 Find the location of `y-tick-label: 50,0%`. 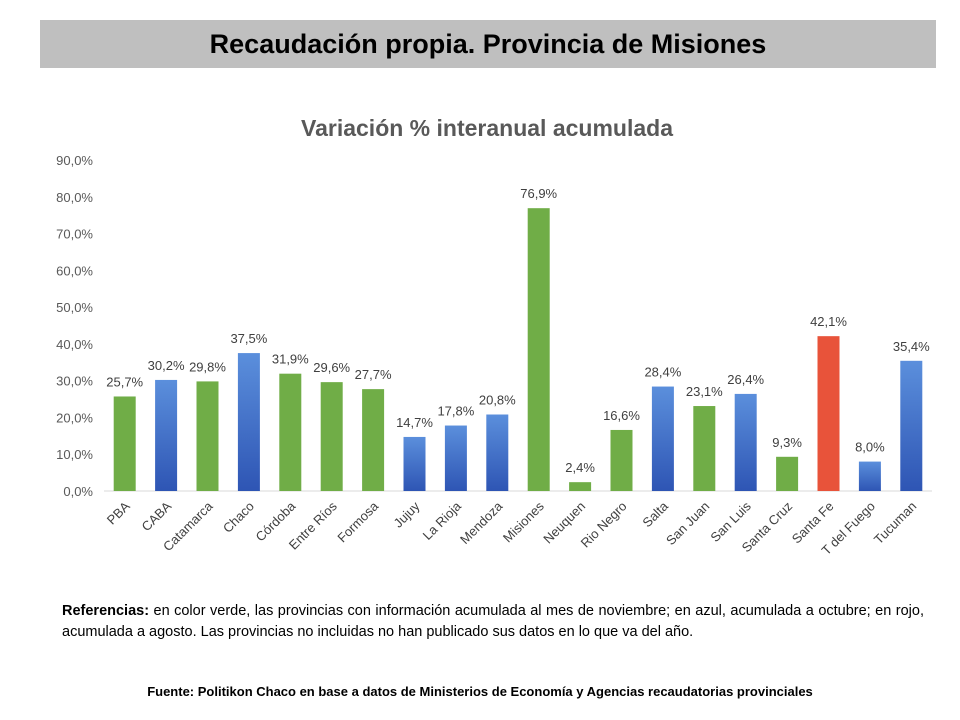

y-tick-label: 50,0% is located at coordinates (74, 307).